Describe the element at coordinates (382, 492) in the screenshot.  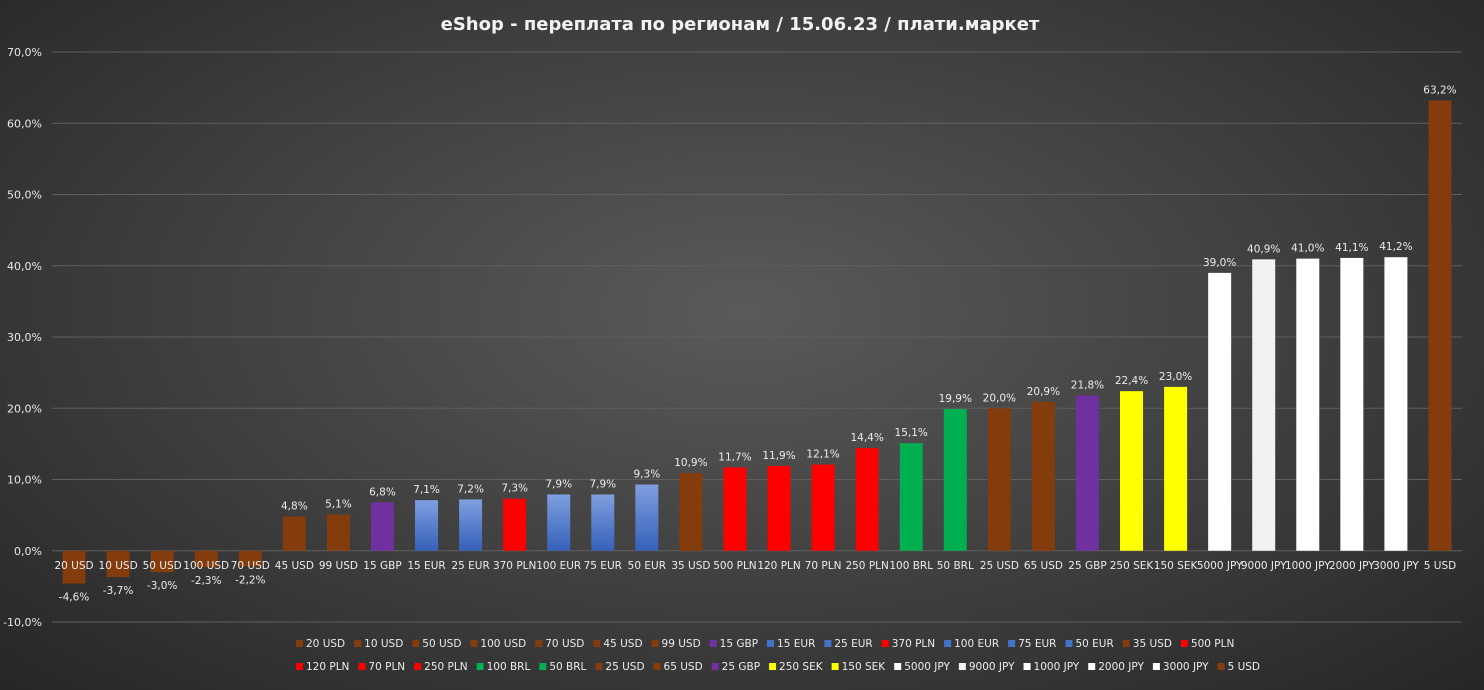
I see `data-label: 6,8%` at that location.